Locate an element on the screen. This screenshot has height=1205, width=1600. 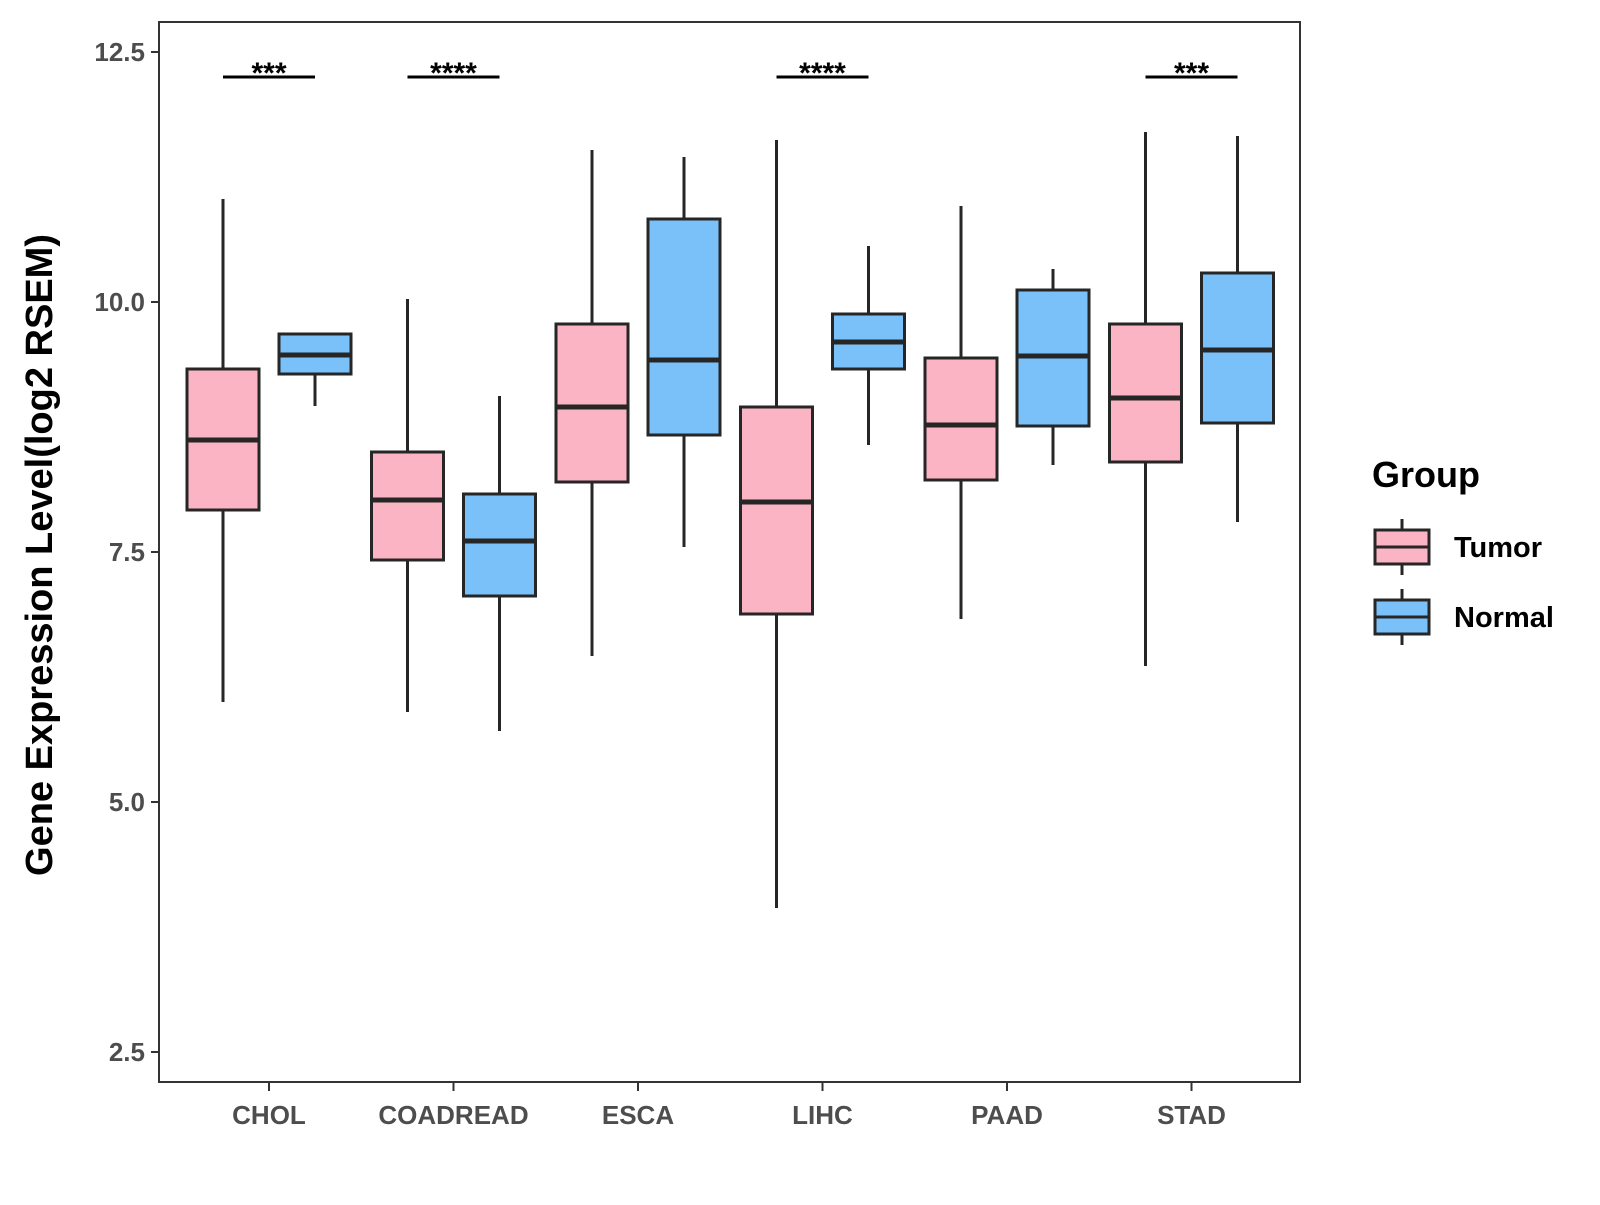
x-tick-label: LIHC is located at coordinates (822, 1115).